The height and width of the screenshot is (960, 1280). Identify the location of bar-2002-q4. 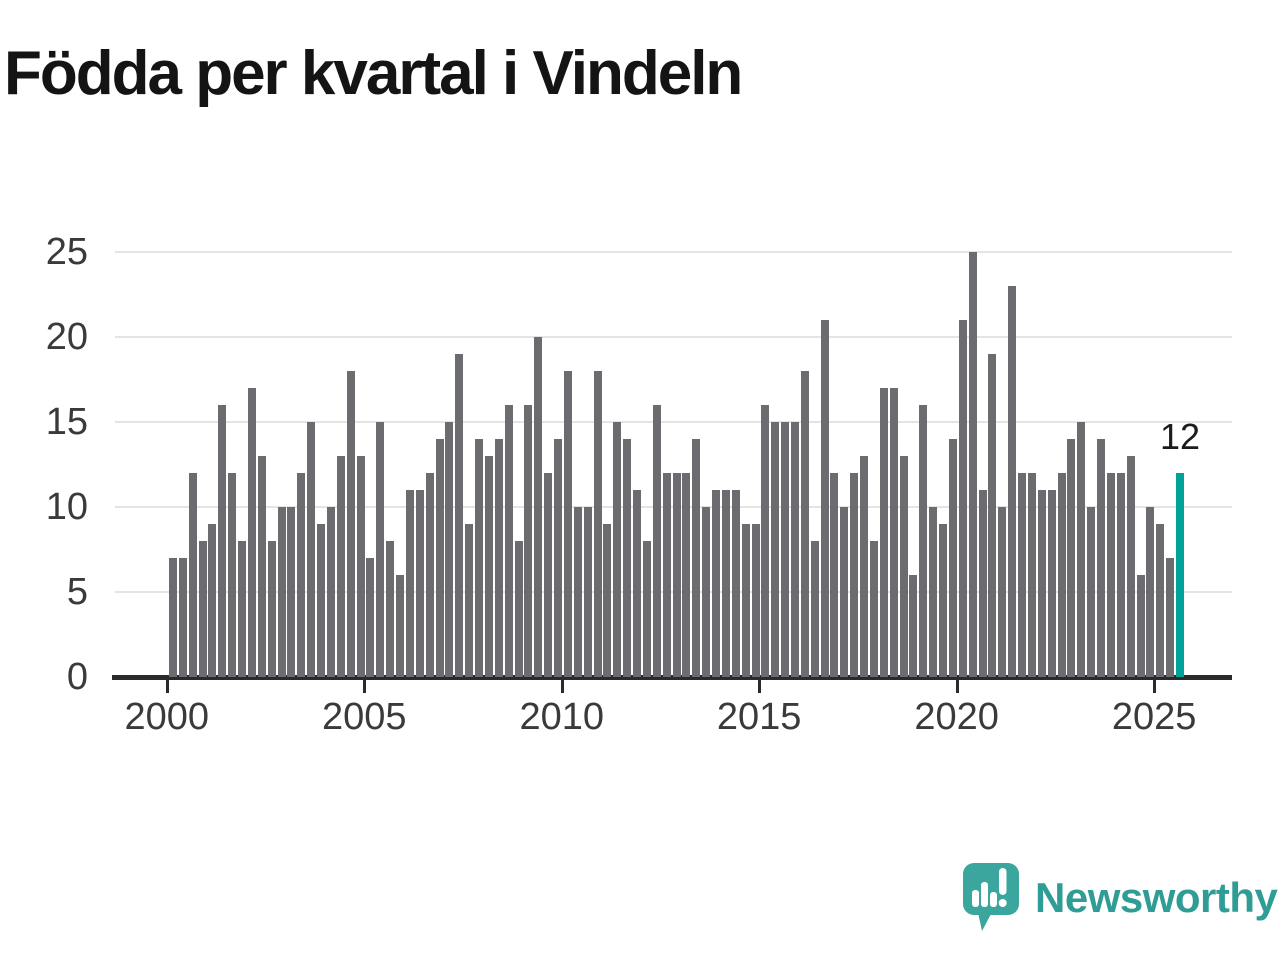
(281, 592).